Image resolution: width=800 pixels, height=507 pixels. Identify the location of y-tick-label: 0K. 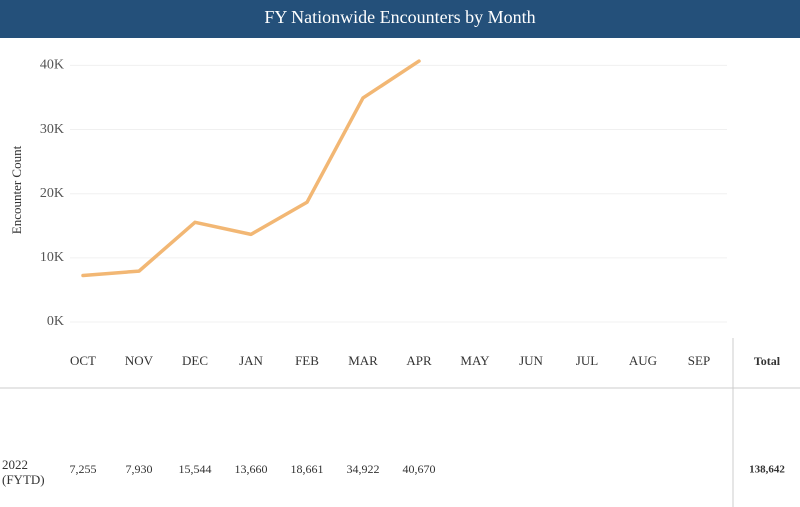
(55, 321).